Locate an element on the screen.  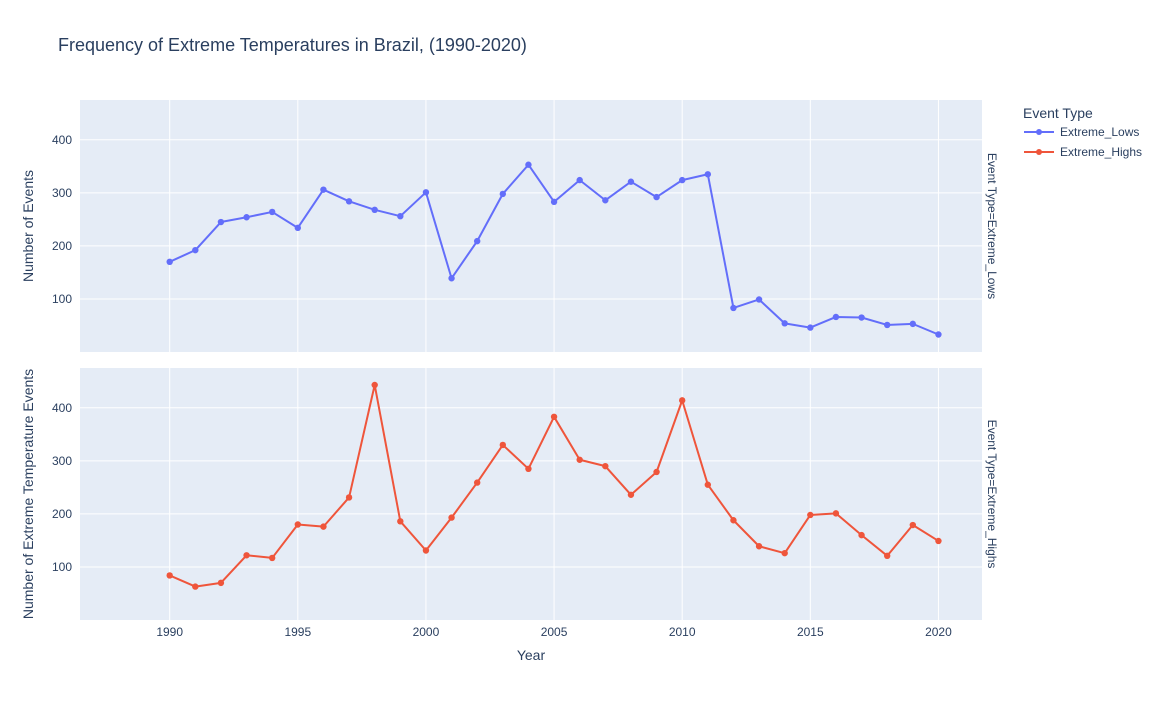
legend-item-extreme-highs: Extreme_Highs is located at coordinates (1083, 152).